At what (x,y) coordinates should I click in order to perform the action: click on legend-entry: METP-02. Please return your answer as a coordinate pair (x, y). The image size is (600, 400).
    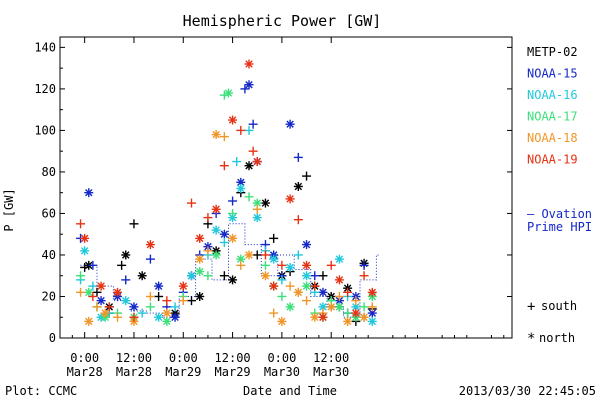
    Looking at the image, I should click on (552, 52).